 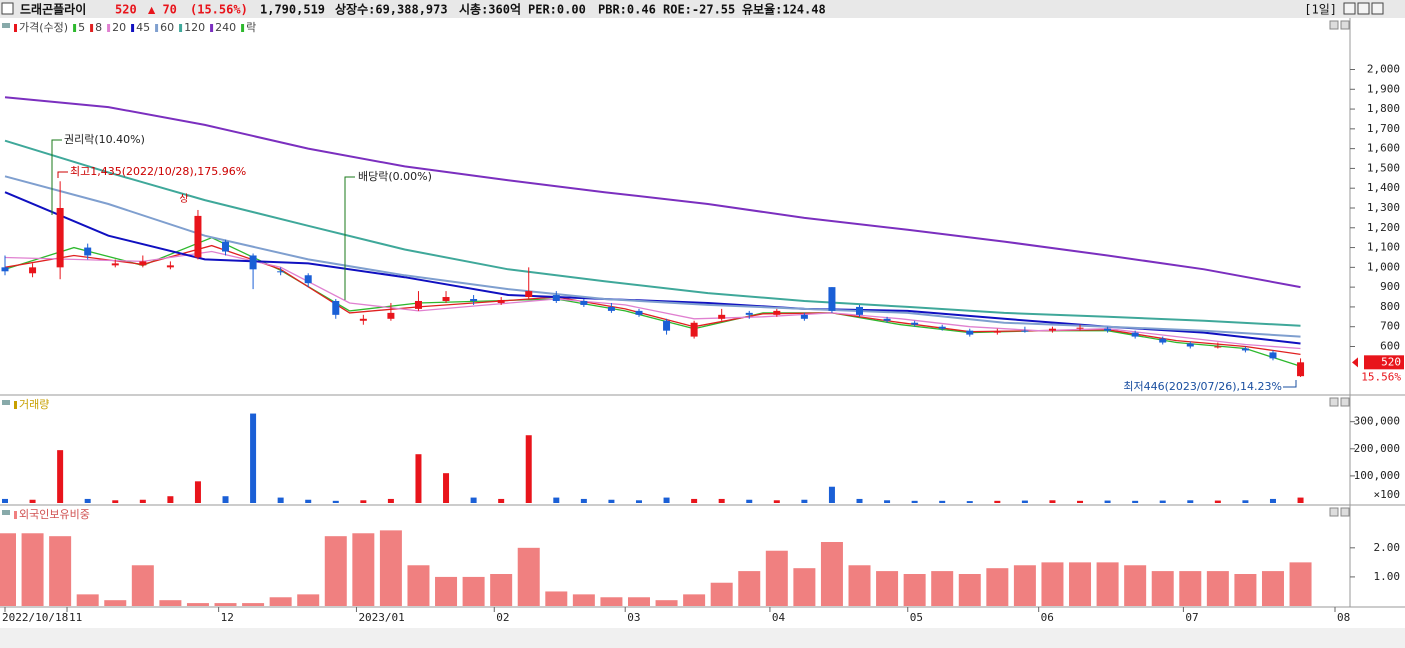 What do you see at coordinates (1320, 10) in the screenshot?
I see `period: [1일]` at bounding box center [1320, 10].